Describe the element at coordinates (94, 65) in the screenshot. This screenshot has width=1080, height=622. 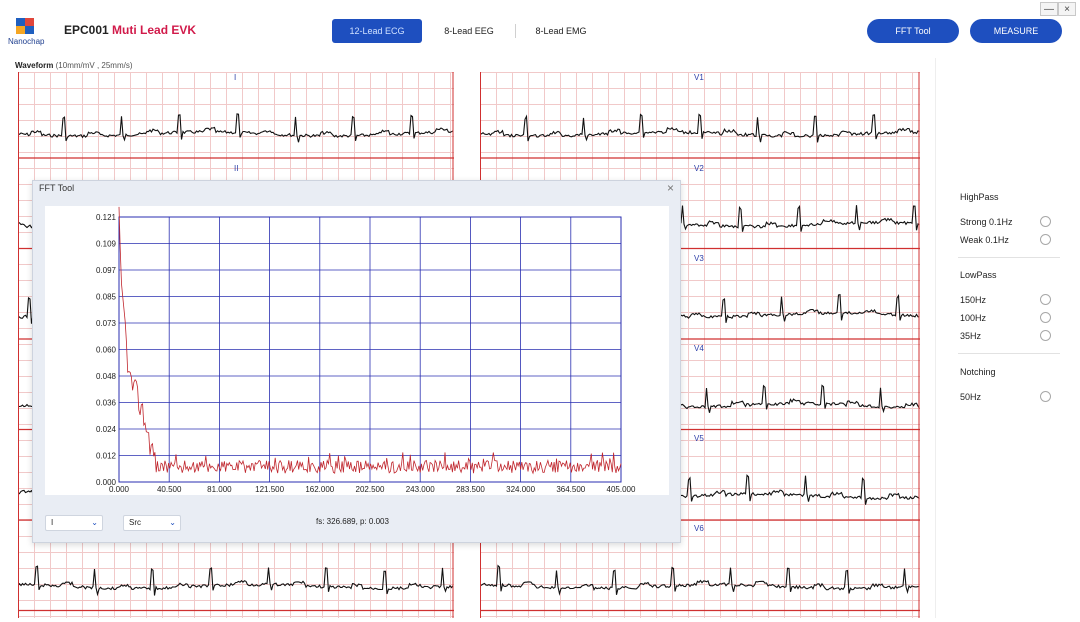
I see `waveform-scale: (10mm/mV , 25mm/s)` at that location.